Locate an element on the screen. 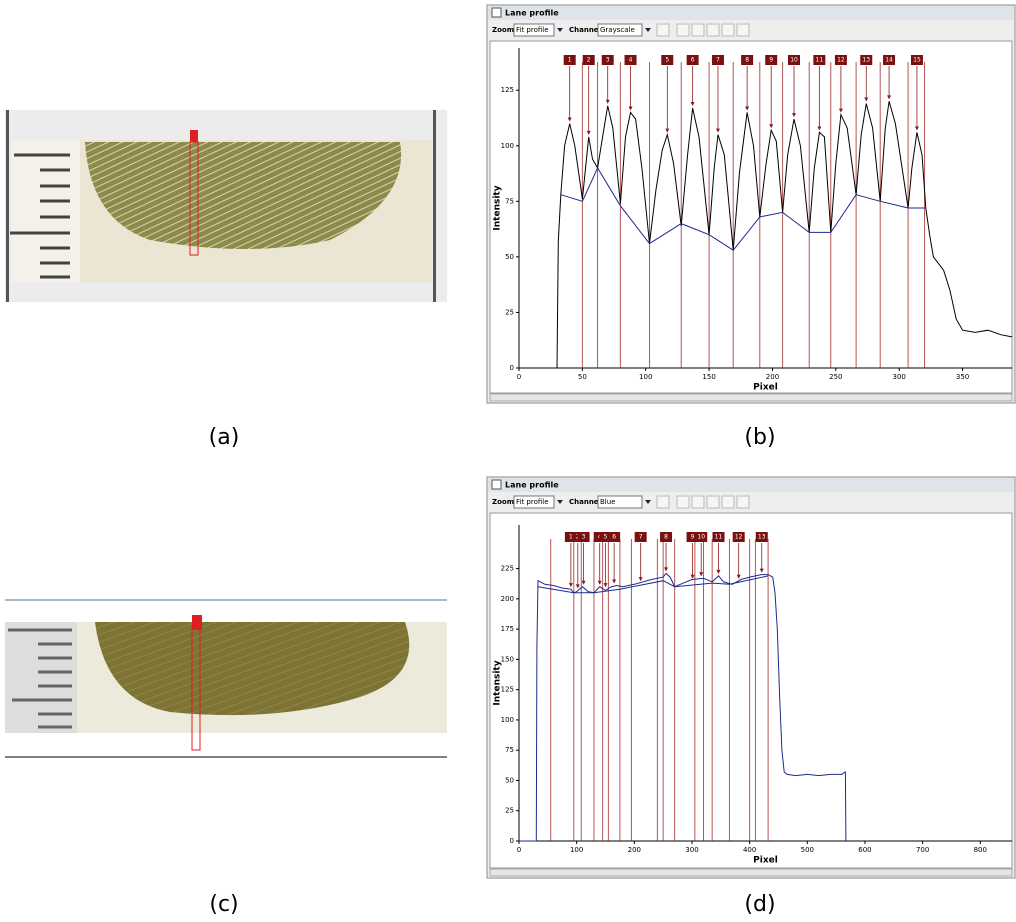 This screenshot has height=922, width=1016. profile-line is located at coordinates (766, 235).